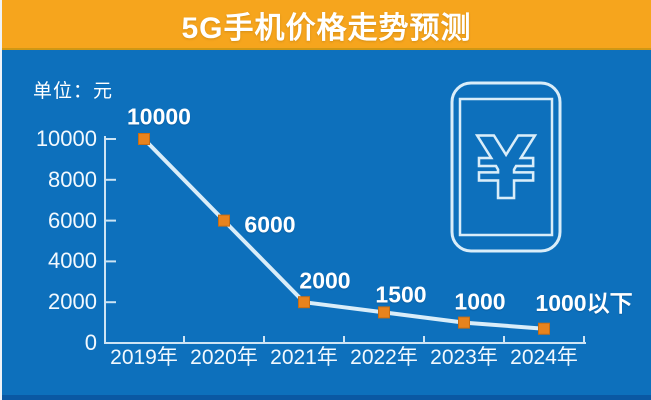  What do you see at coordinates (584, 302) in the screenshot?
I see `data-point-label: 1000以下` at bounding box center [584, 302].